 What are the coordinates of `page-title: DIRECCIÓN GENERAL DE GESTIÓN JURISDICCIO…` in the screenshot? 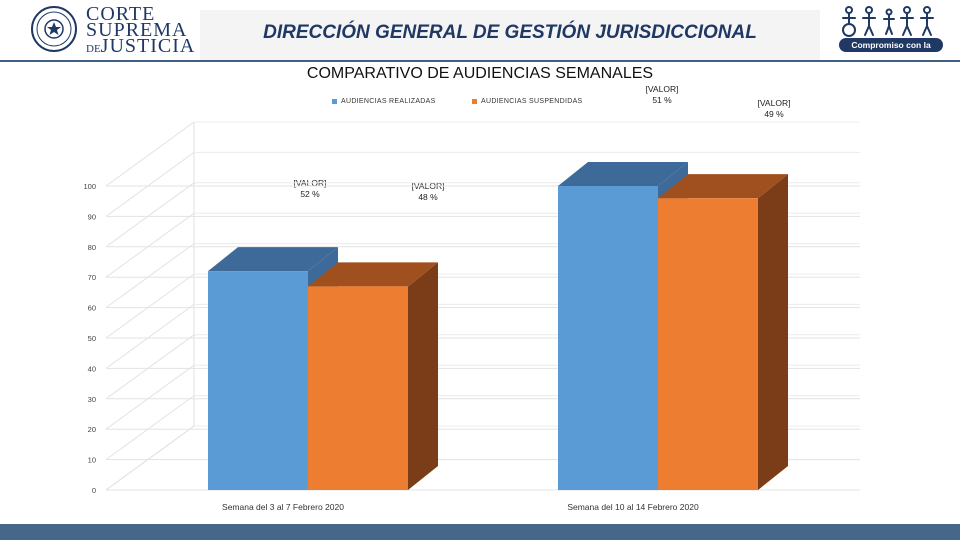 It's located at (510, 32).